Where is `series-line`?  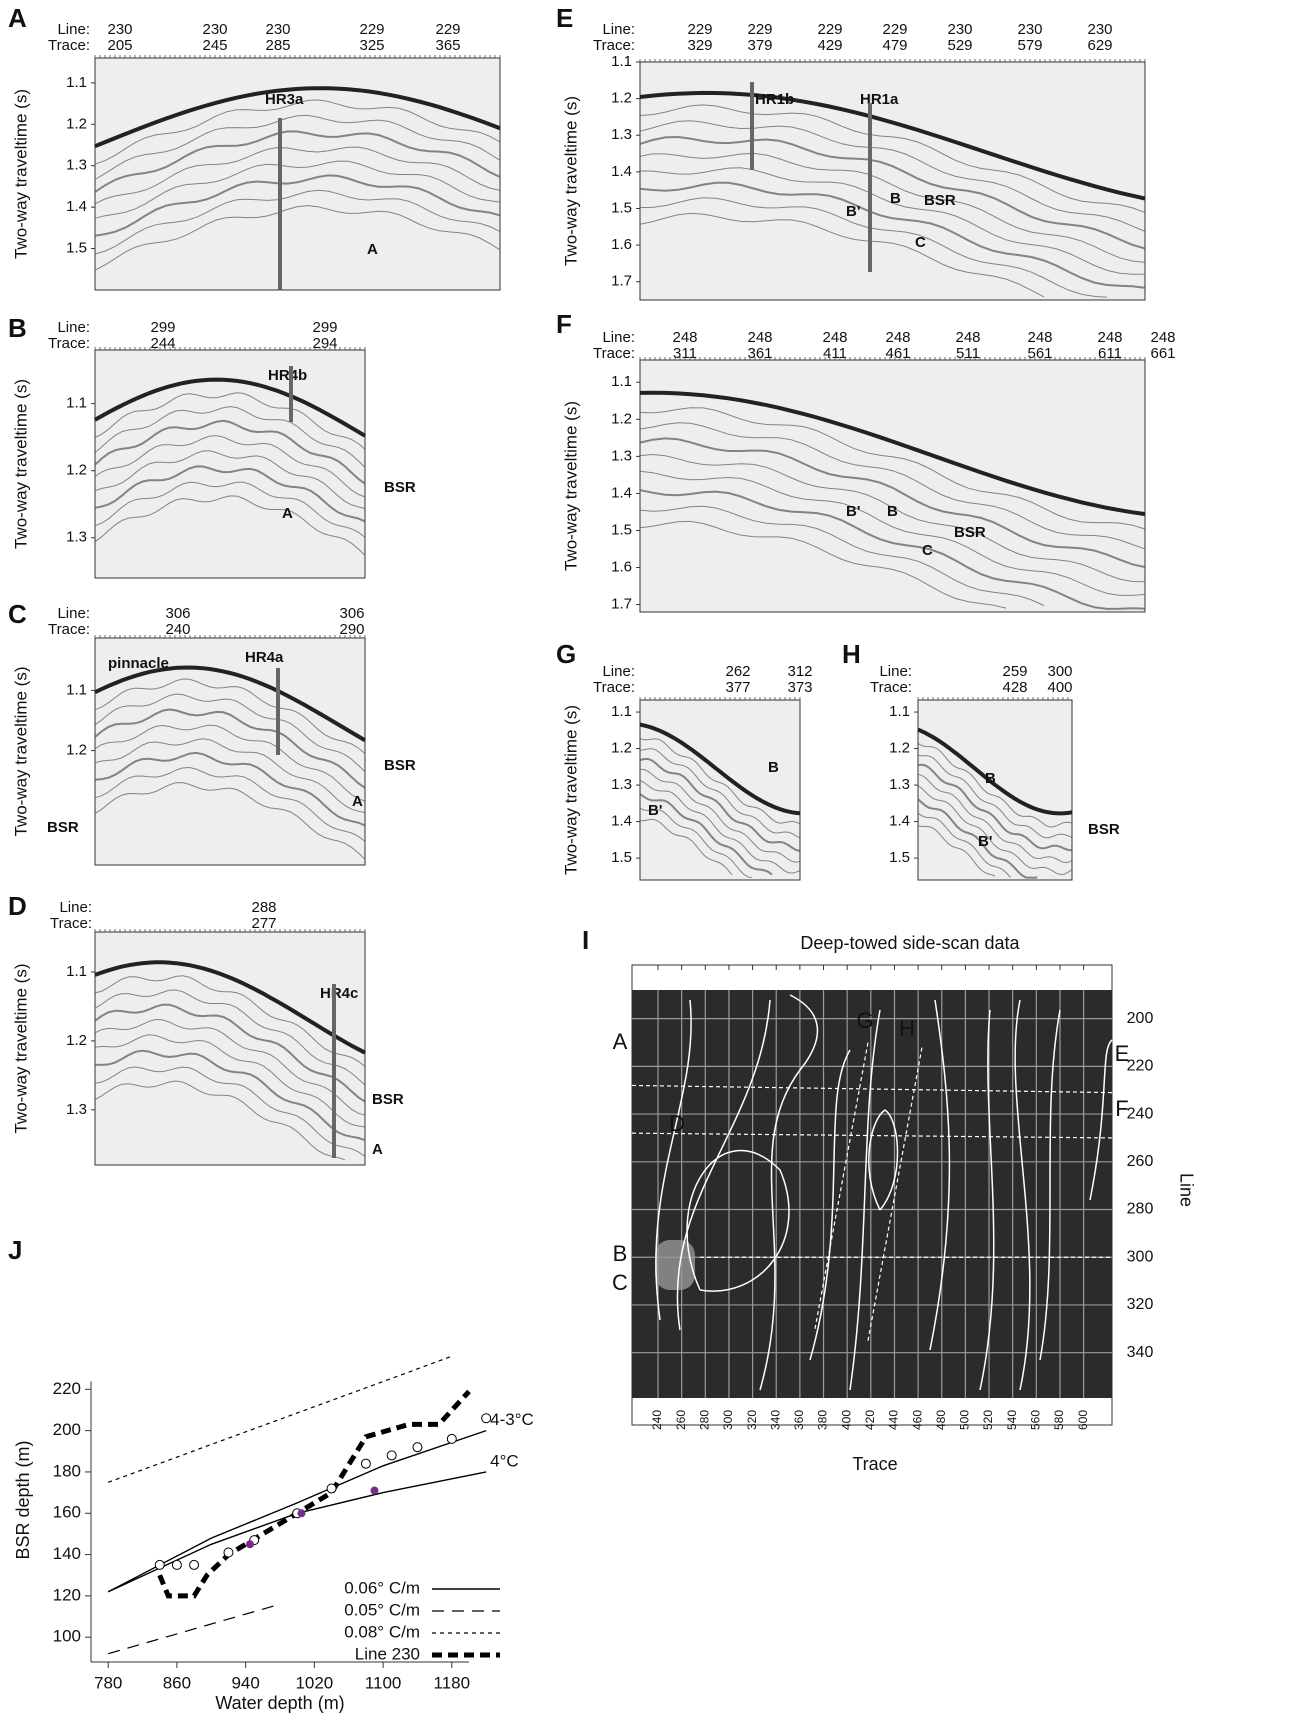 series-line is located at coordinates (280, 1419).